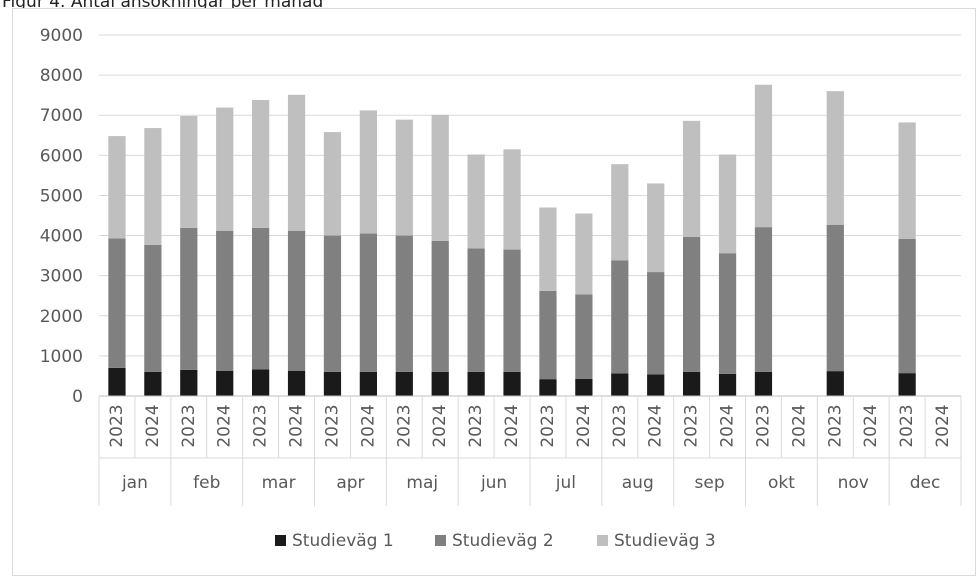 The height and width of the screenshot is (579, 977). I want to click on x-tick-label-month: maj, so click(422, 483).